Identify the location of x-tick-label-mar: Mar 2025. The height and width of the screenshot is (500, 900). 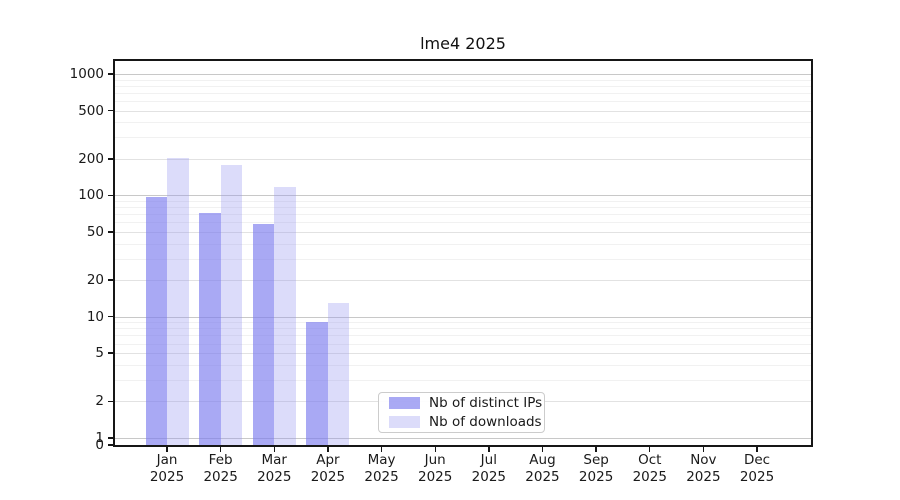
(274, 468).